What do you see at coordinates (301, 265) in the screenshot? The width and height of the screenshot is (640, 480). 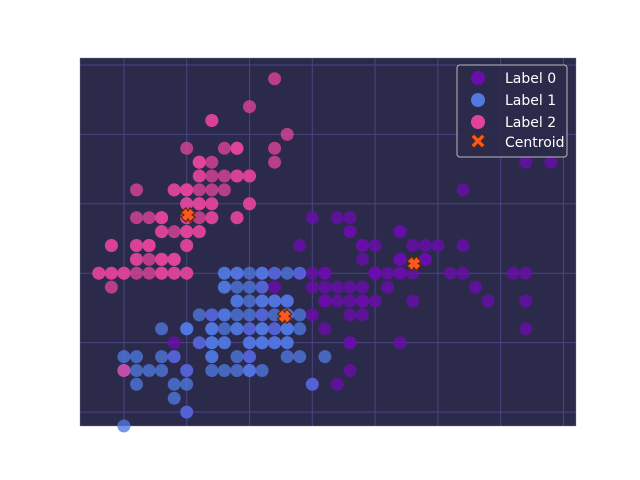 I see `centroid-markers` at bounding box center [301, 265].